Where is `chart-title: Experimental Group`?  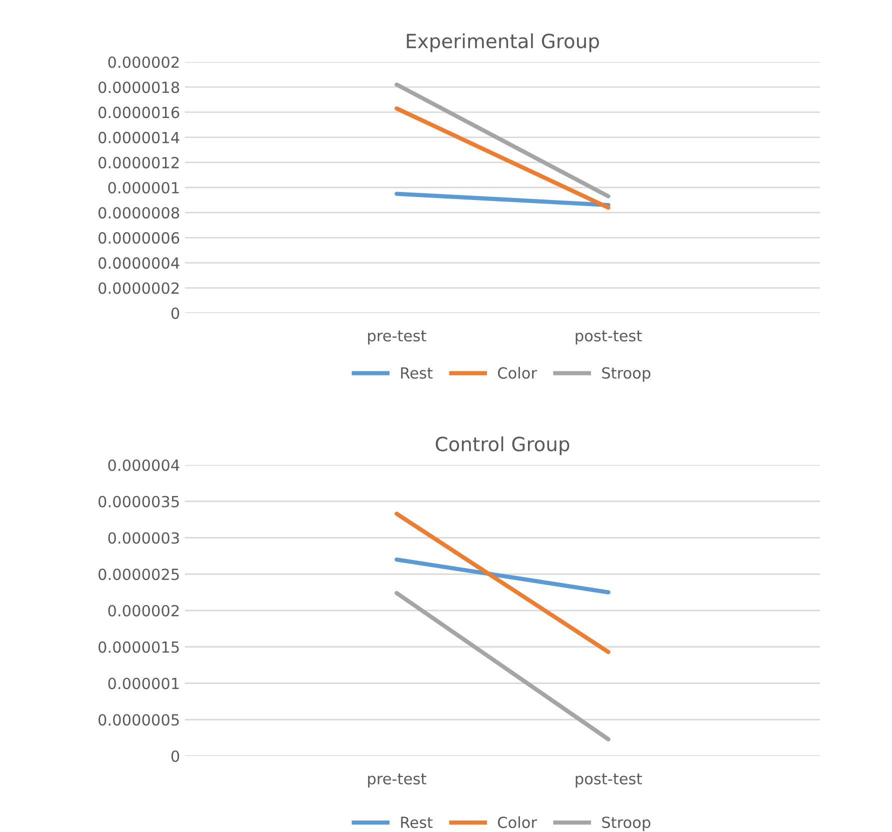
chart-title: Experimental Group is located at coordinates (502, 42).